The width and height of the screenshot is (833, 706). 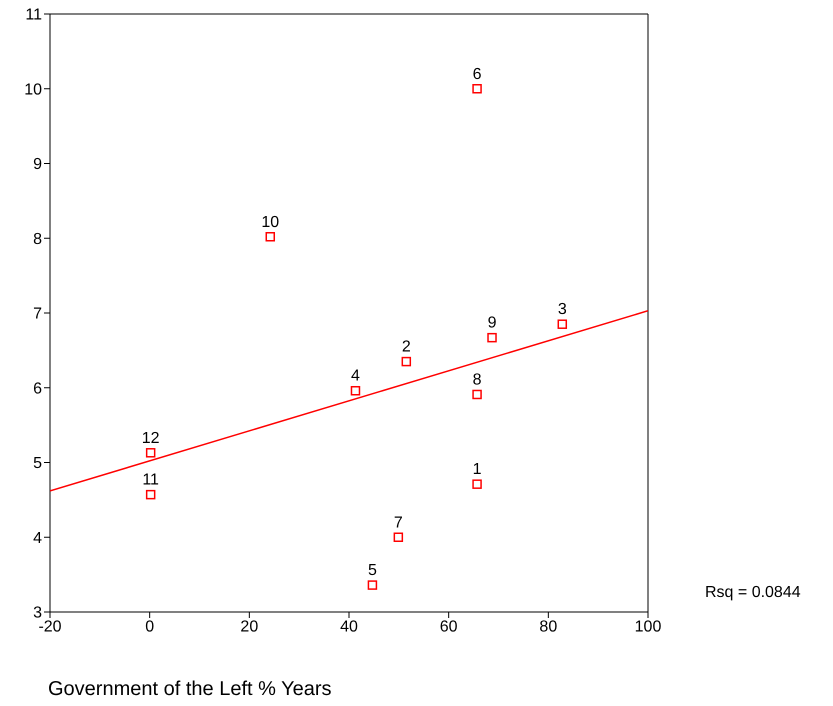 What do you see at coordinates (449, 627) in the screenshot?
I see `x-tick-label: 60` at bounding box center [449, 627].